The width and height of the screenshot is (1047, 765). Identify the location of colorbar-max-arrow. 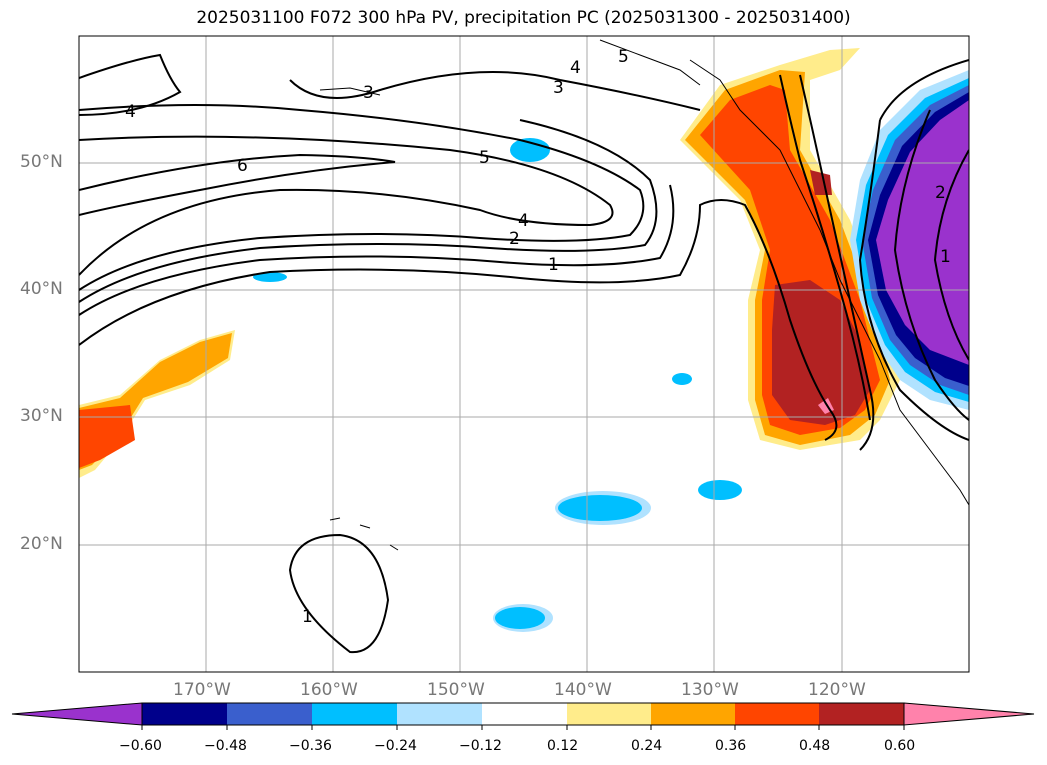
(969, 714).